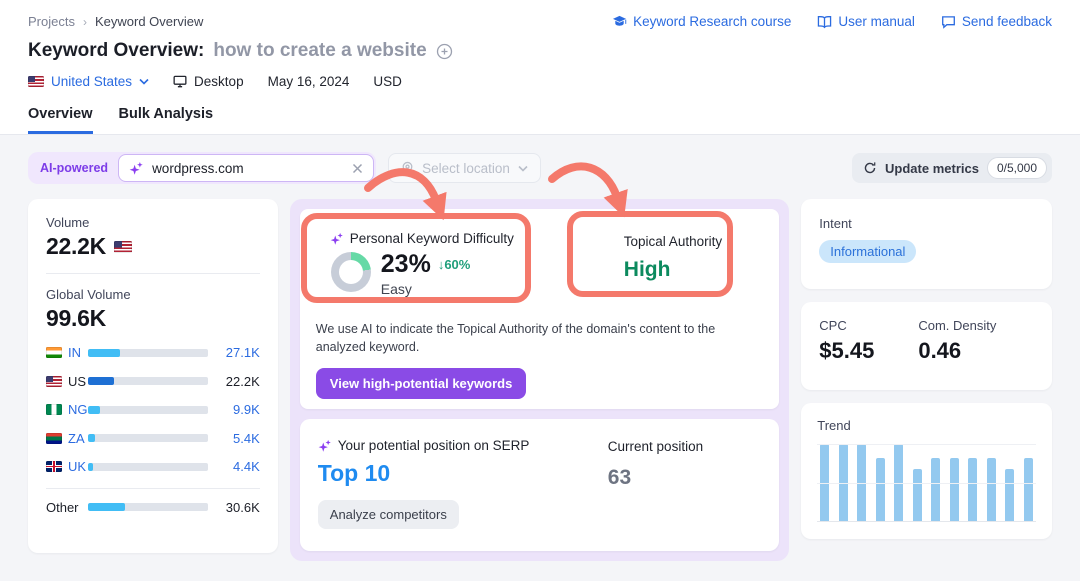 The width and height of the screenshot is (1080, 581). What do you see at coordinates (926, 471) in the screenshot?
I see `trend-card: Trend` at bounding box center [926, 471].